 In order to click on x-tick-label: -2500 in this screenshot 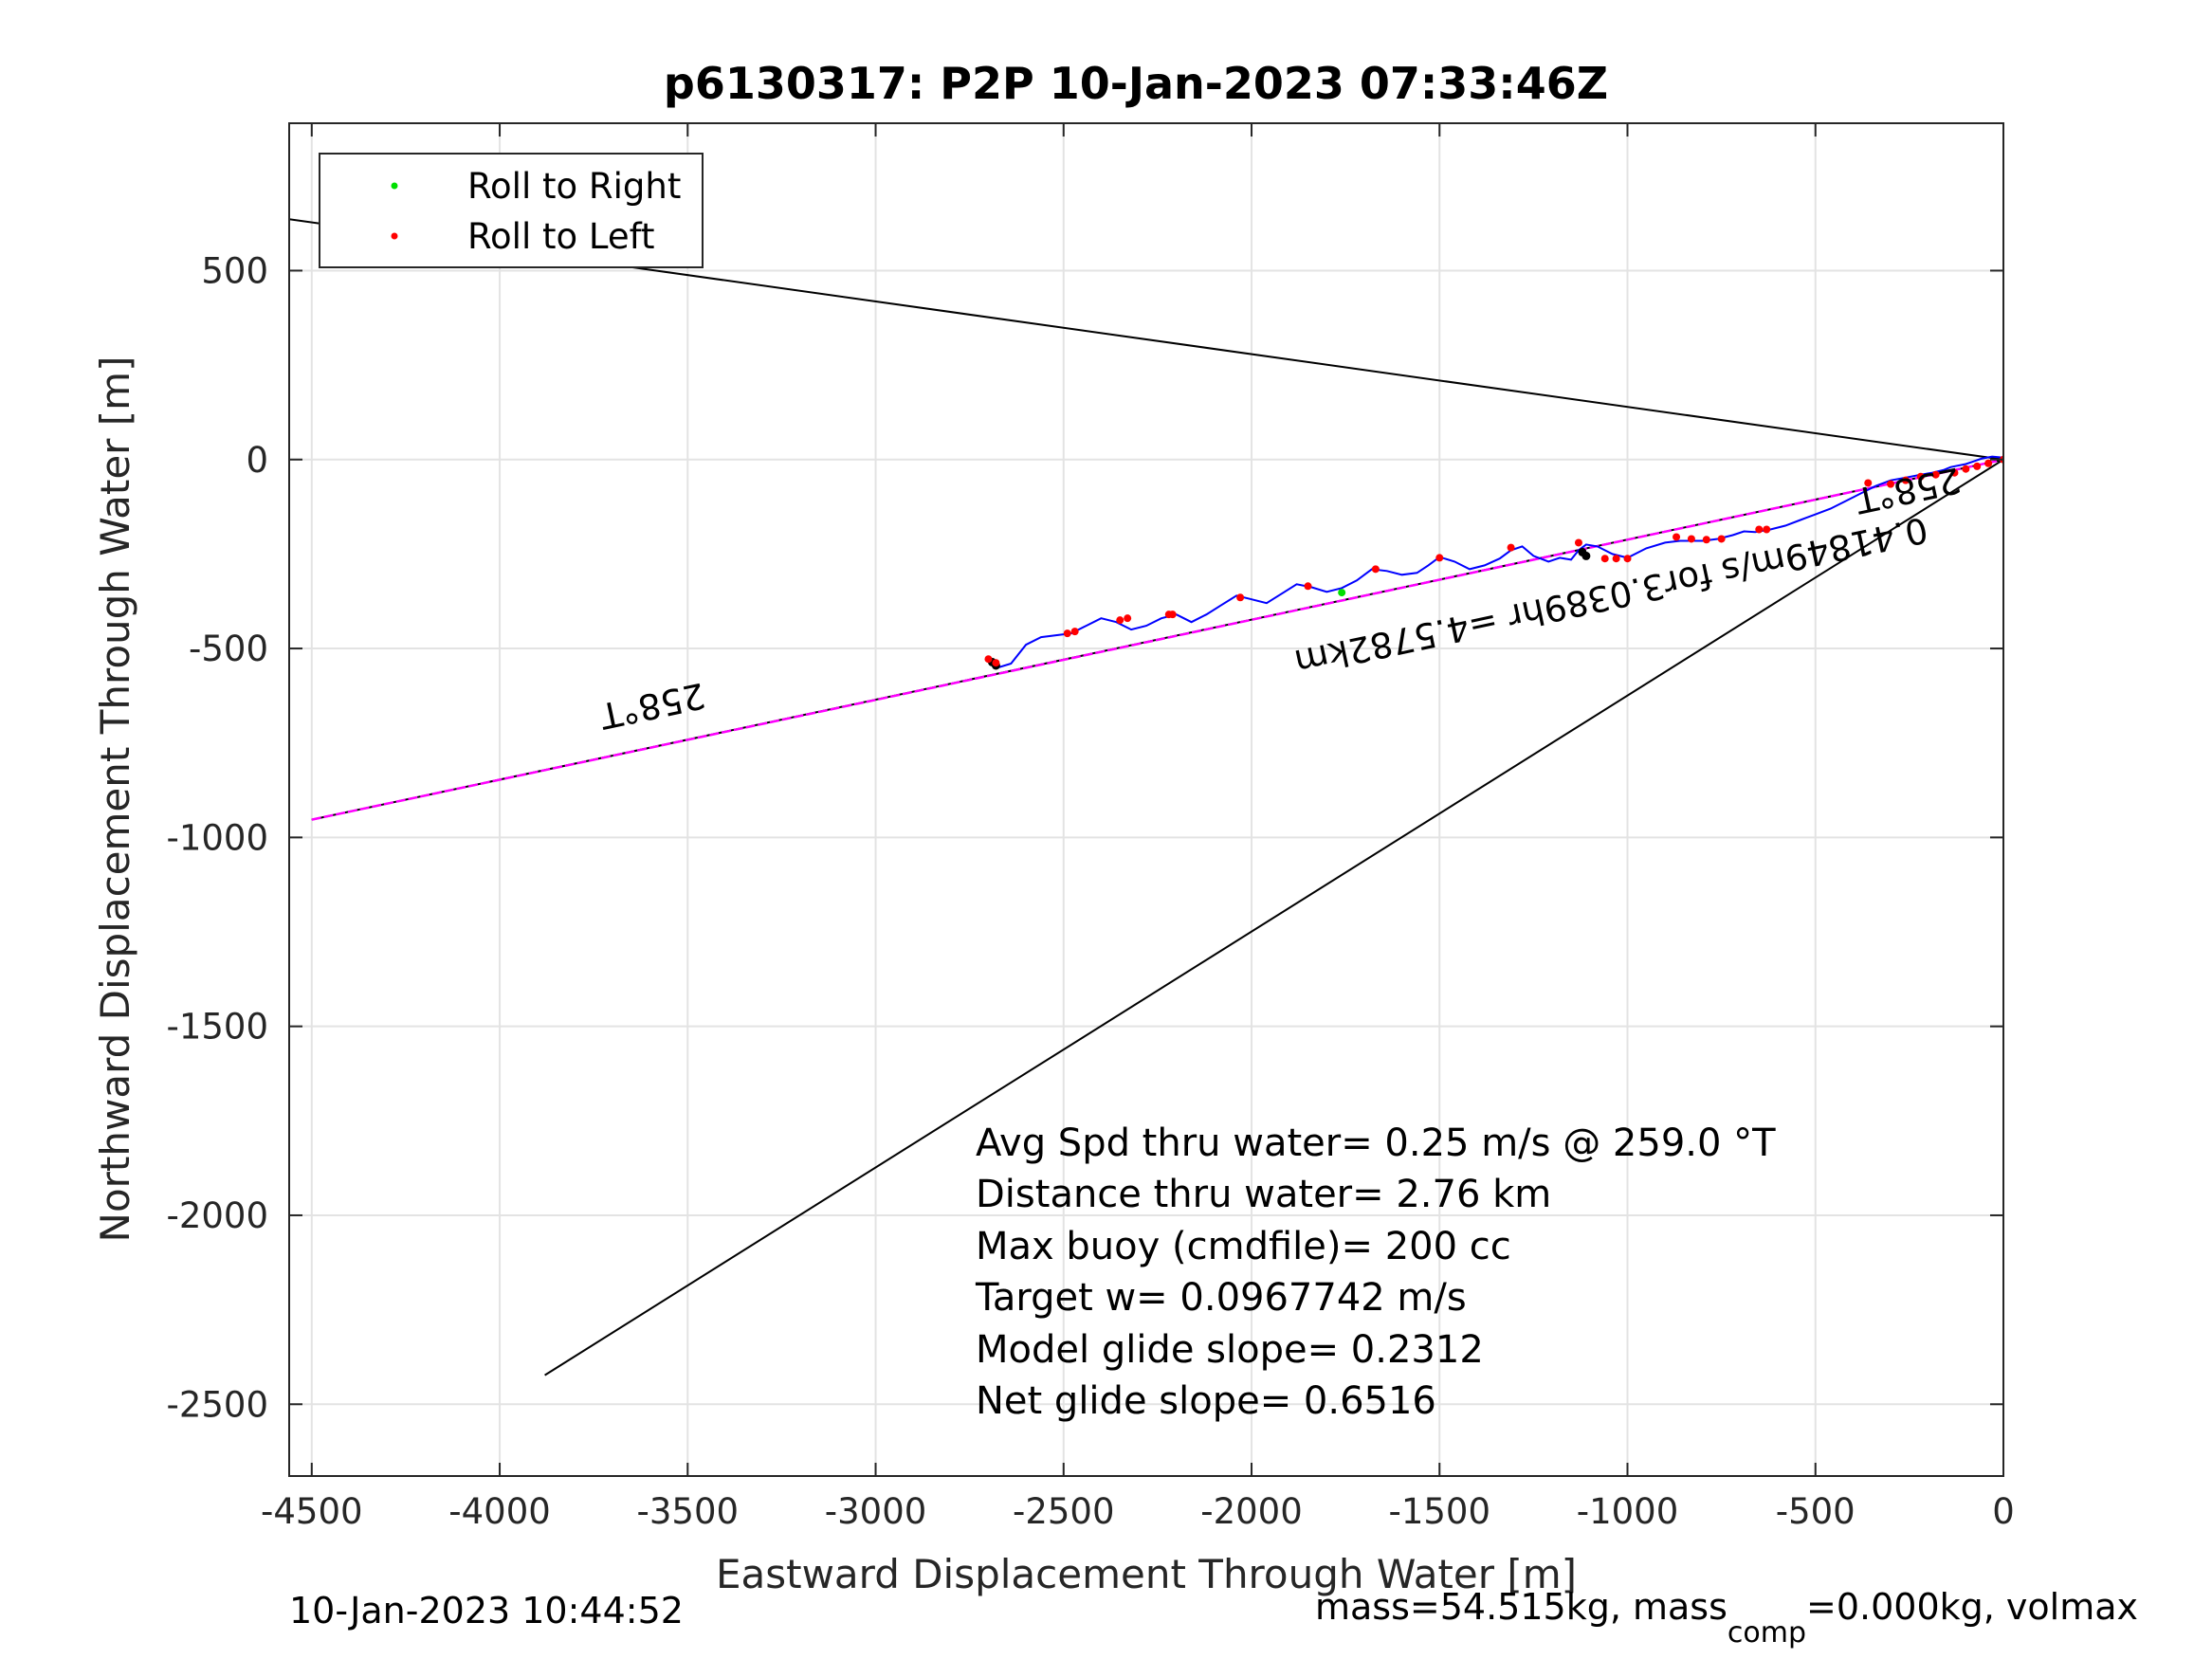, I will do `click(1064, 1511)`.